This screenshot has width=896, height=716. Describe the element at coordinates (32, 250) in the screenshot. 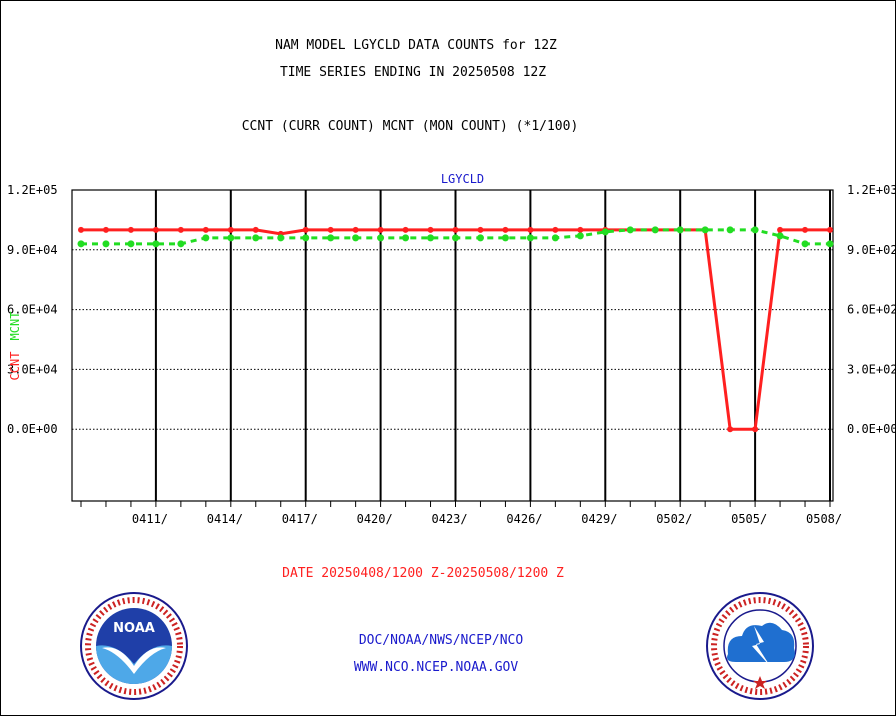

I see `left-tick-label: 9.0E+04` at that location.